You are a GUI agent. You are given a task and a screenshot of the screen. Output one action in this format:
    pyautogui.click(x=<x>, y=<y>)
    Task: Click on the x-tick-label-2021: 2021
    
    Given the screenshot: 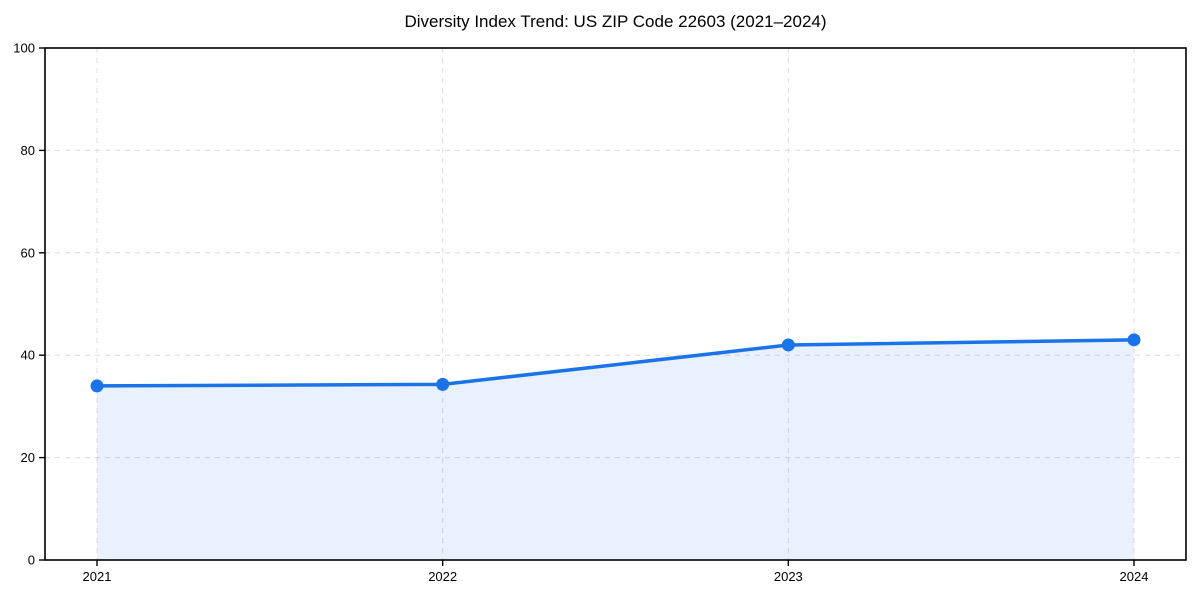 What is the action you would take?
    pyautogui.click(x=97, y=576)
    